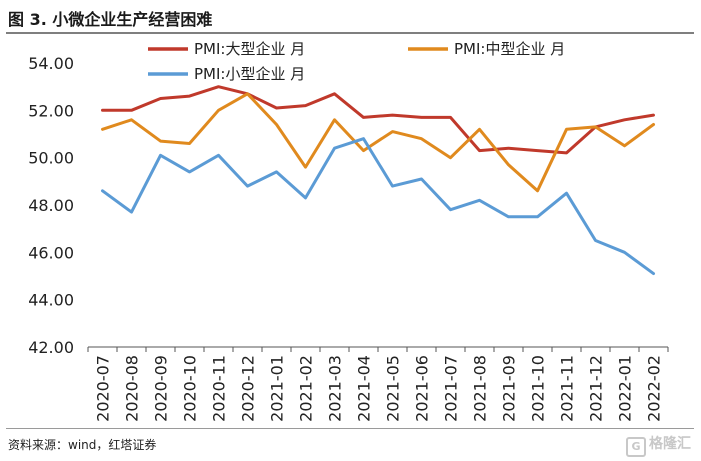  Describe the element at coordinates (249, 49) in the screenshot. I see `legend-label: PMI:大型企业 月` at that location.